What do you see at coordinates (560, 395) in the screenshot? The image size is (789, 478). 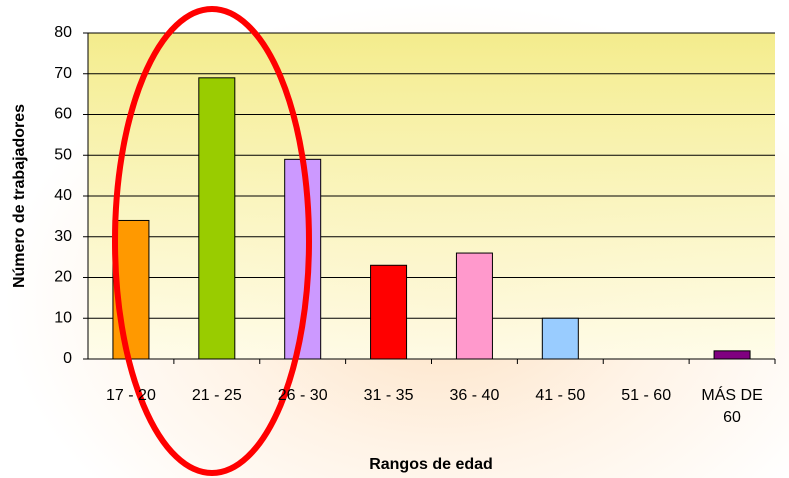 I see `x-tick-label: 41 - 50` at bounding box center [560, 395].